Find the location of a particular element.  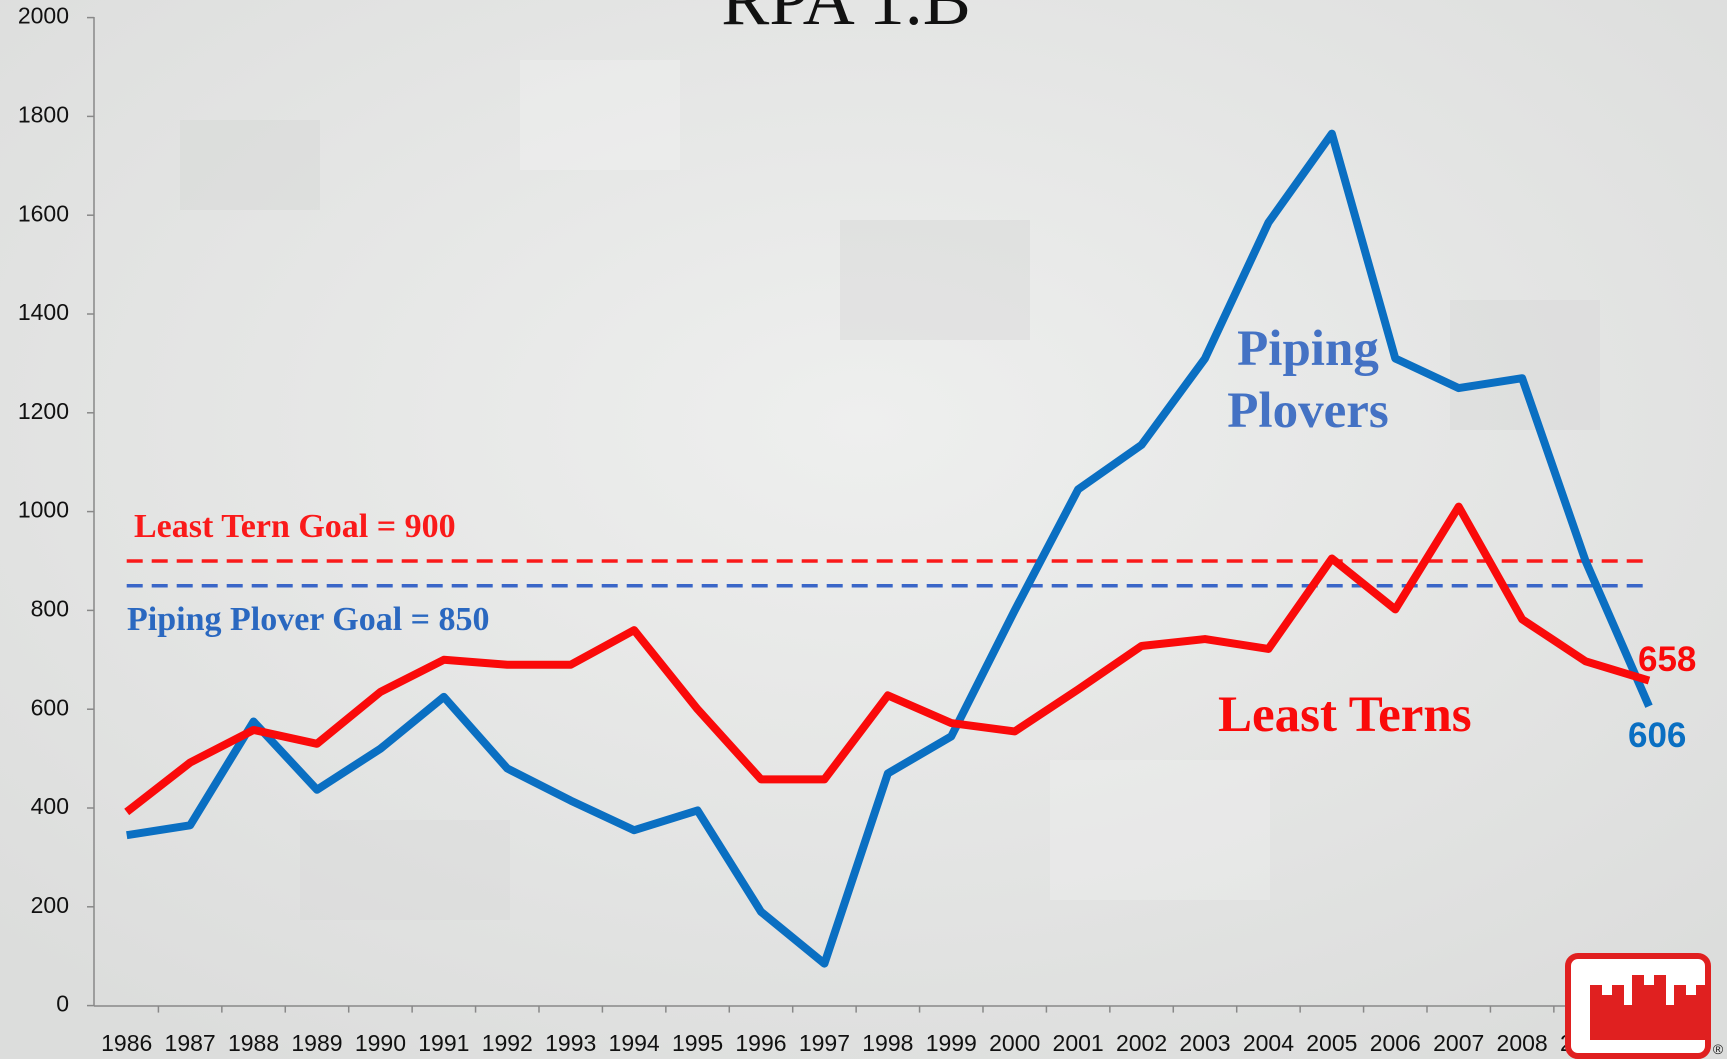

y-tick-label: 800 is located at coordinates (50, 608).